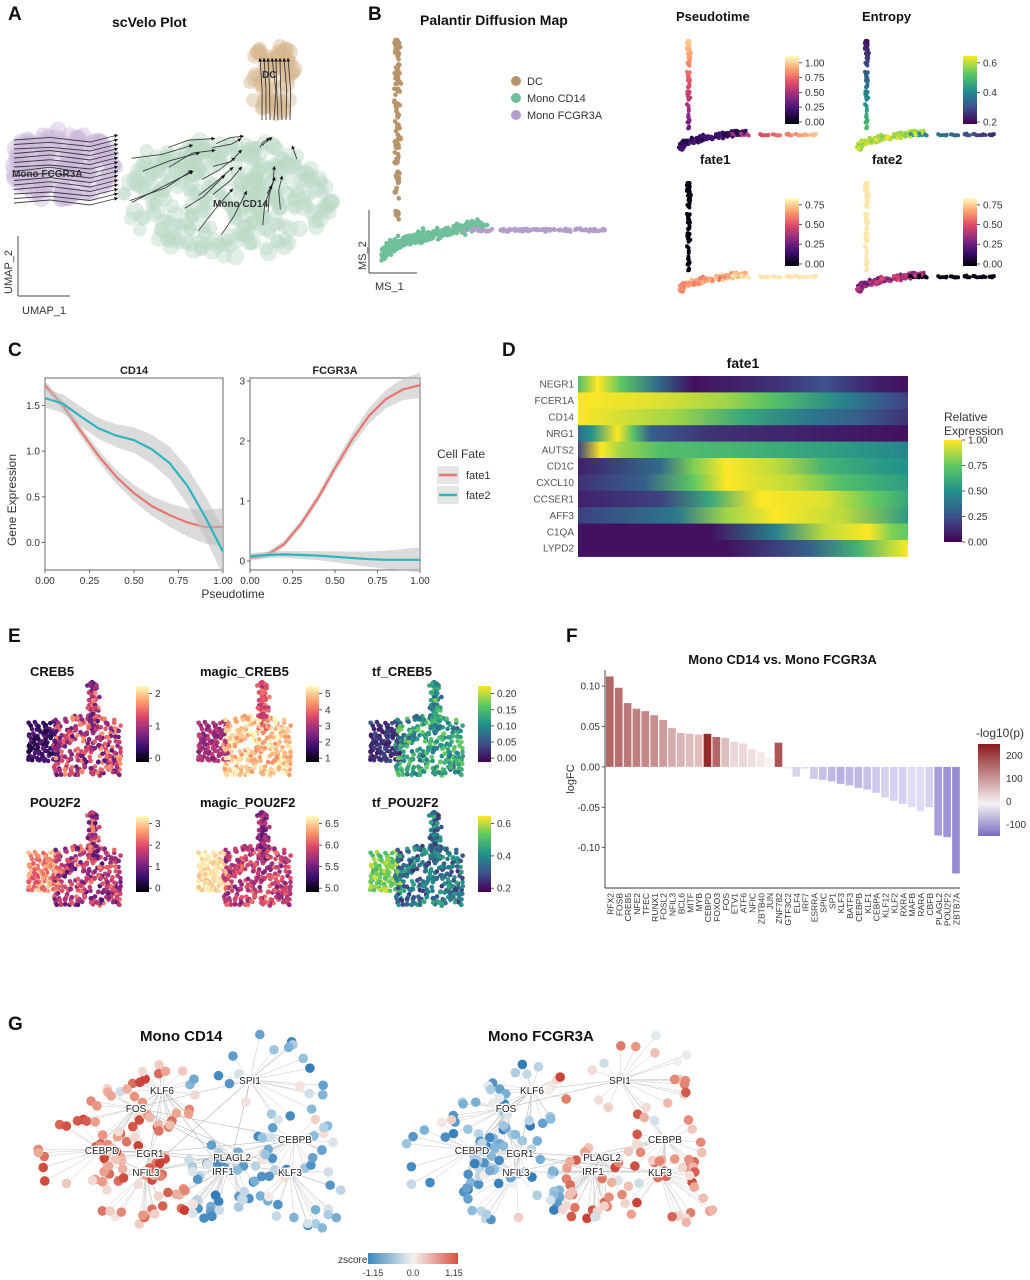 The image size is (1030, 1280). Describe the element at coordinates (240, 204) in the screenshot. I see `cluster-label-mono-cd14: Mono CD14` at that location.